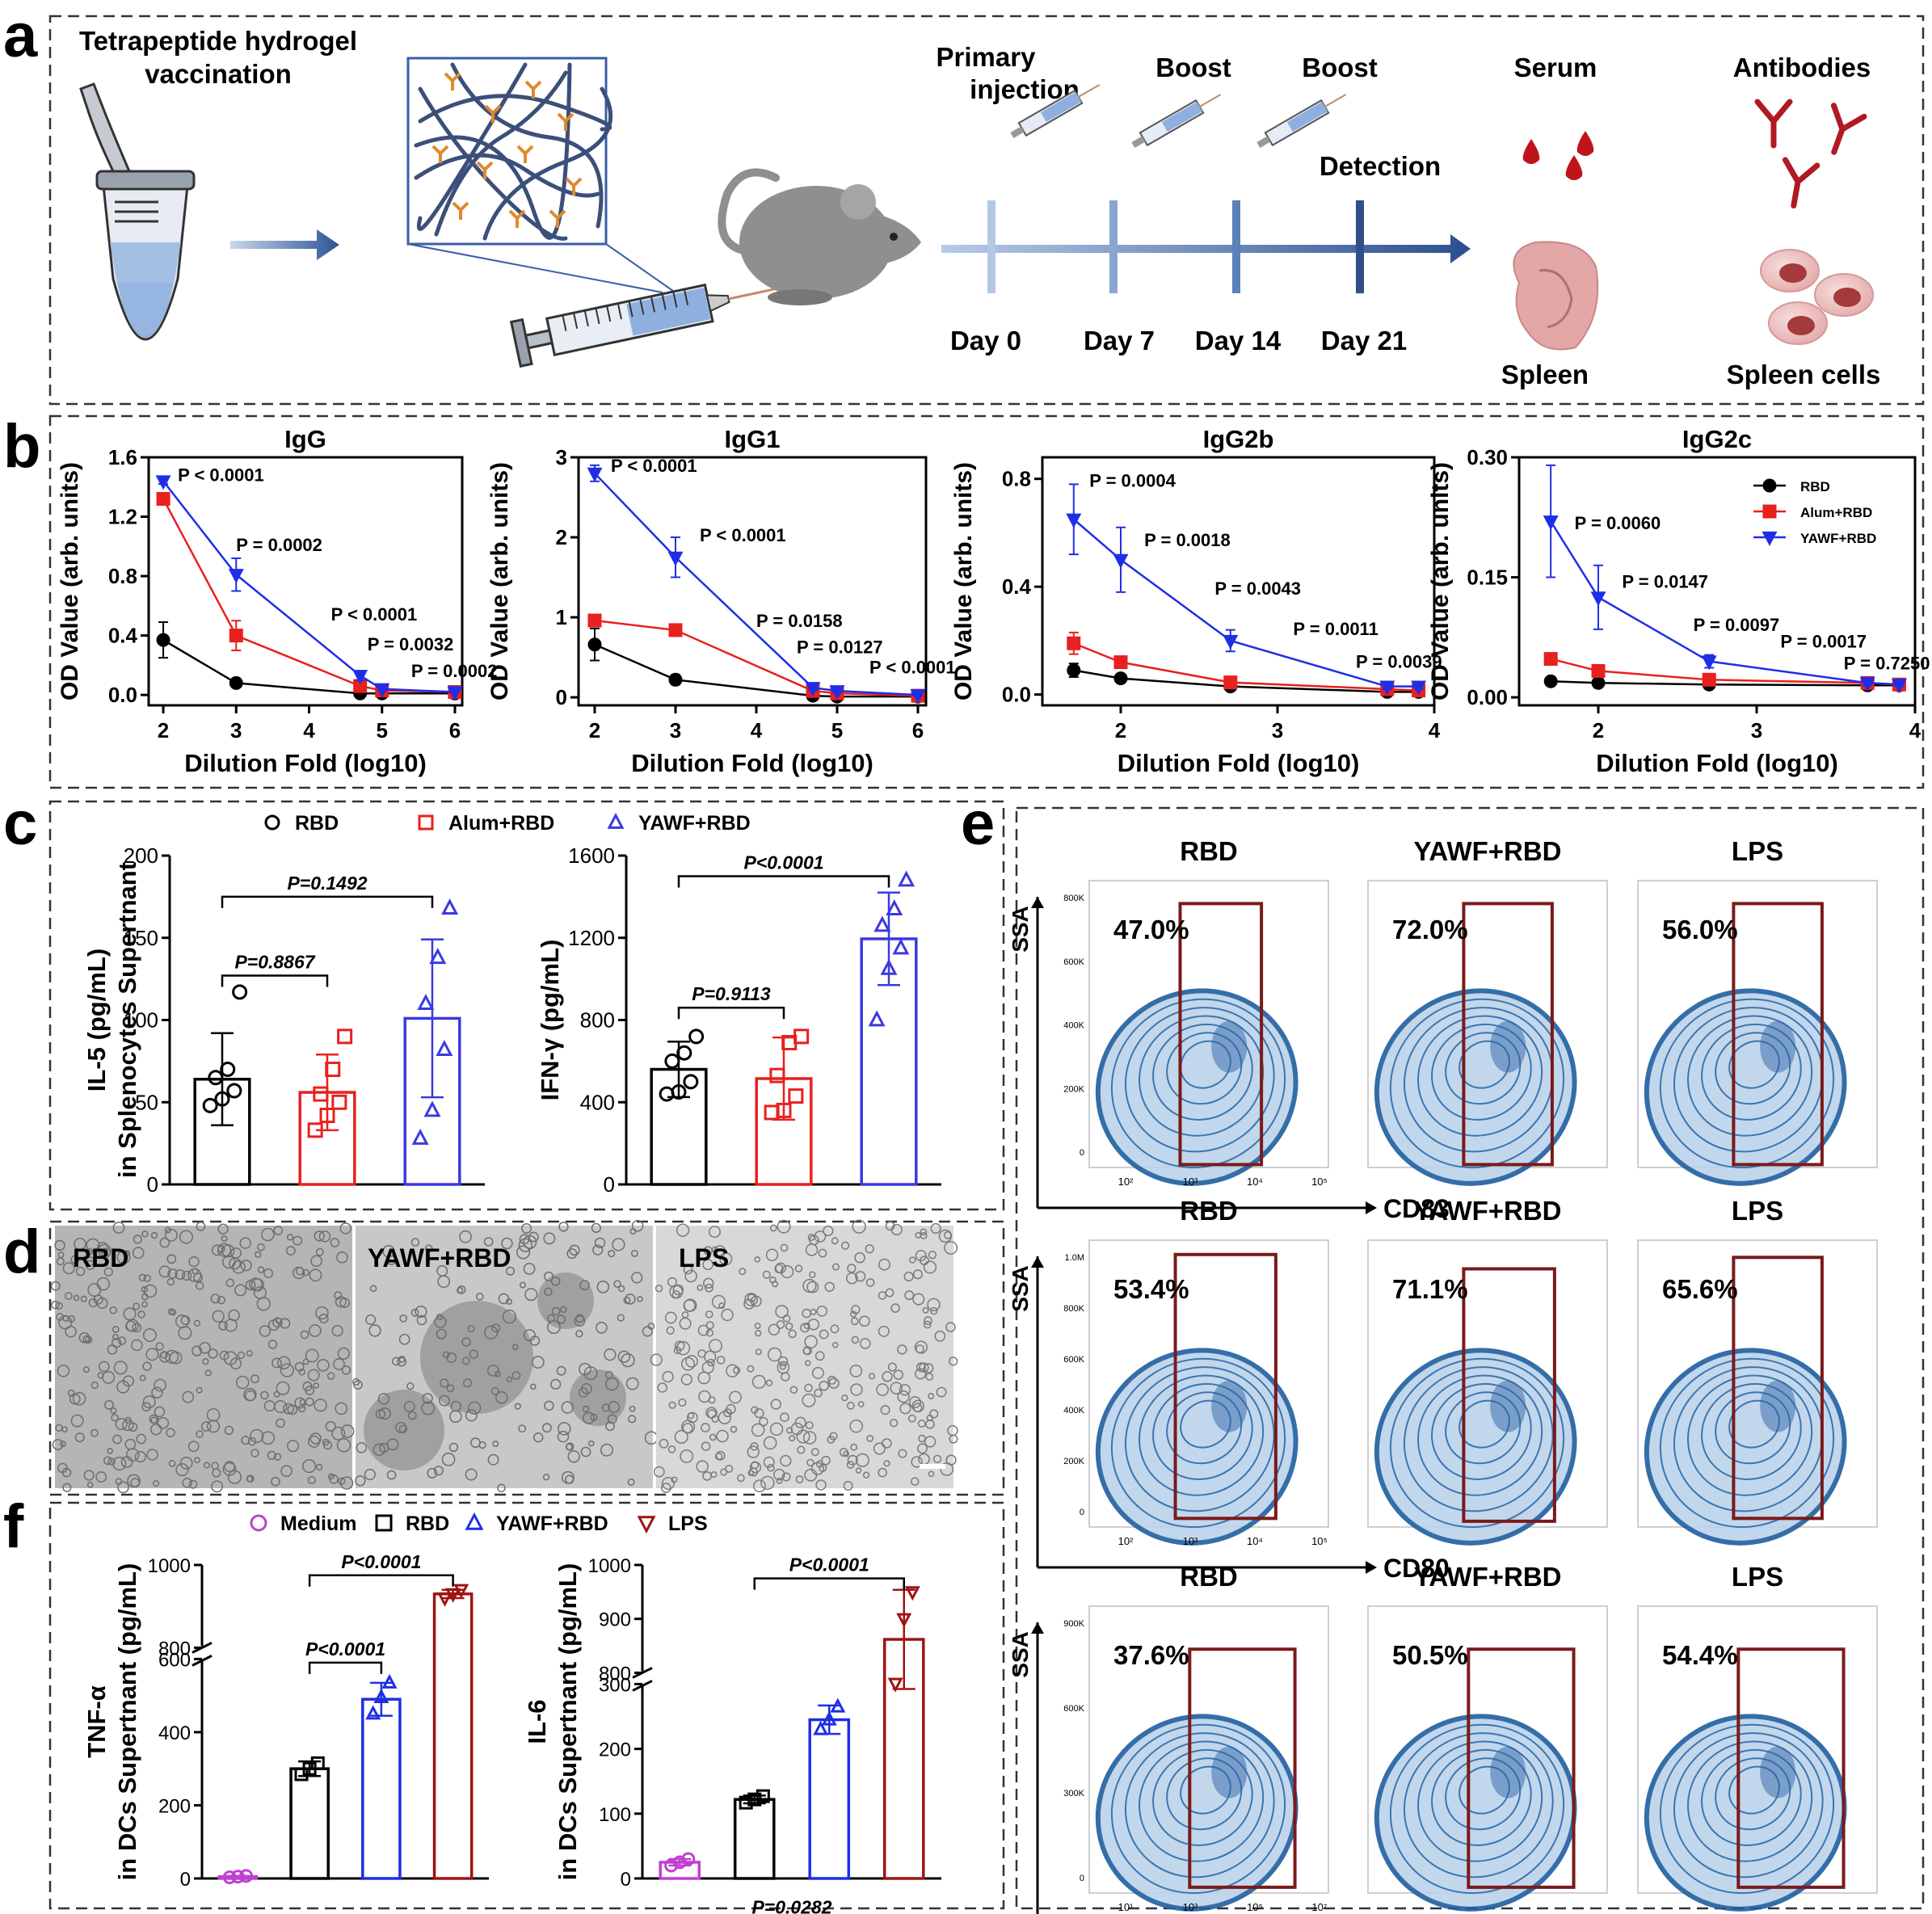 The image size is (1932, 1914). Describe the element at coordinates (1545, 374) in the screenshot. I see `spleen-label: Spleen` at that location.